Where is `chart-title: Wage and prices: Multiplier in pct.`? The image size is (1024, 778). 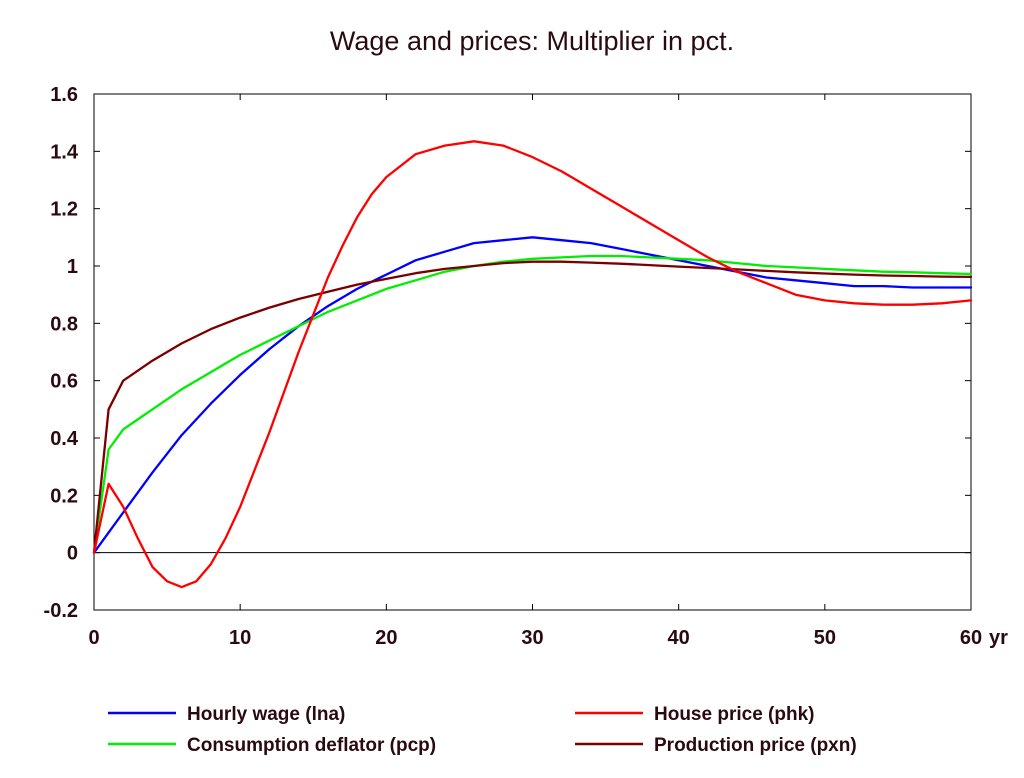 chart-title: Wage and prices: Multiplier in pct. is located at coordinates (532, 41).